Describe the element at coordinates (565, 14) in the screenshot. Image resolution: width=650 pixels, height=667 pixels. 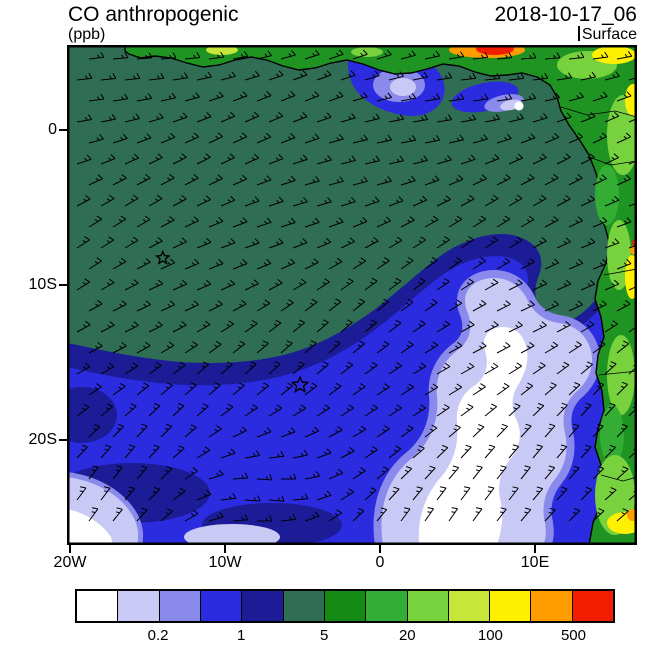
I see `plot-datetime: 2018-10-17_06` at that location.